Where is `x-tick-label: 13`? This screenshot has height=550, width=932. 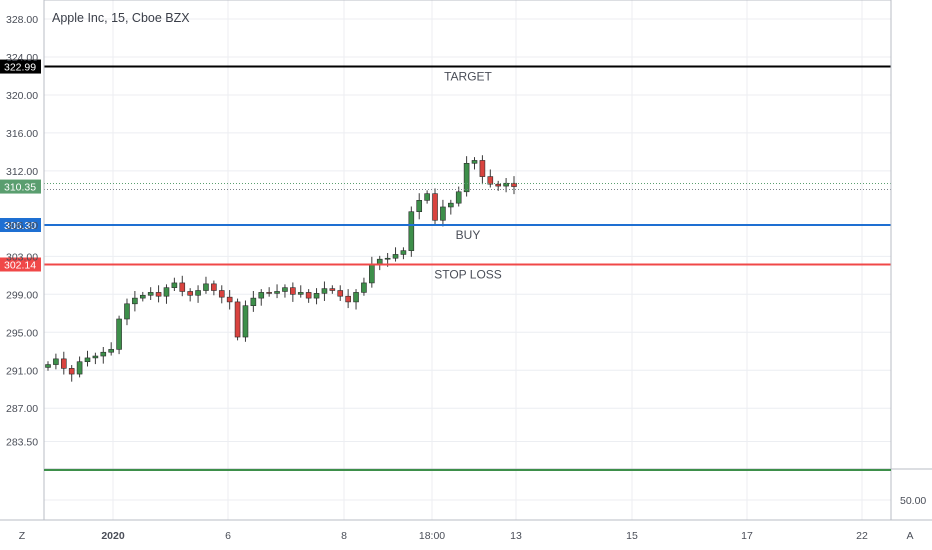 x-tick-label: 13 is located at coordinates (516, 536).